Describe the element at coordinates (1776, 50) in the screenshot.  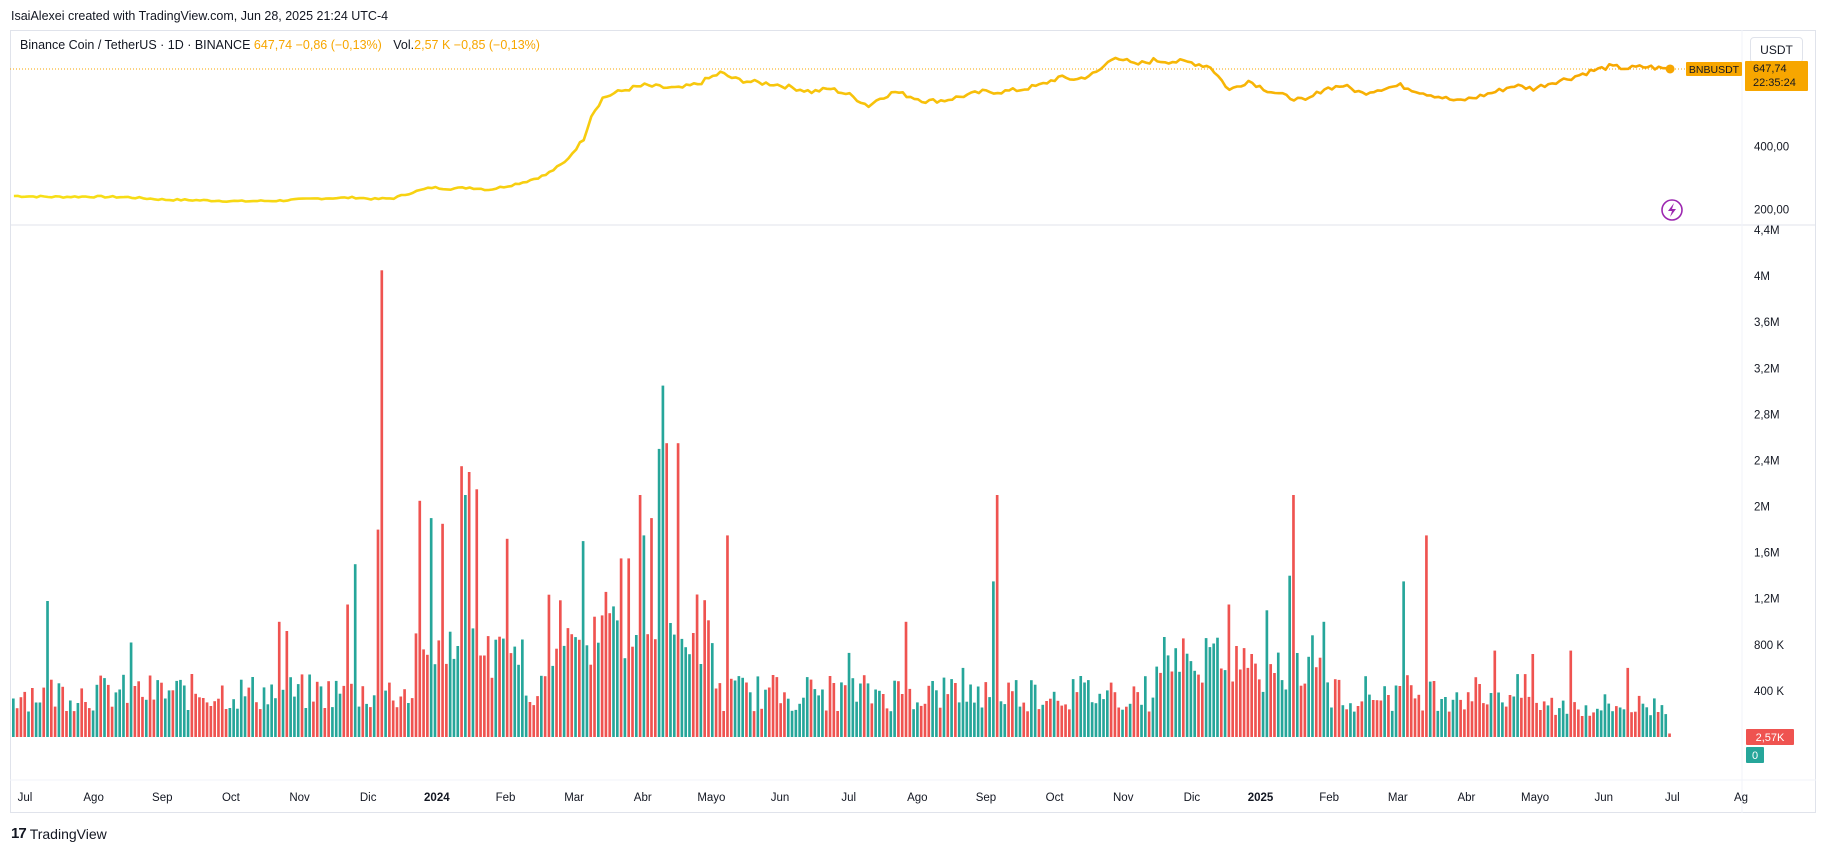
I see `currency-button: USDT` at that location.